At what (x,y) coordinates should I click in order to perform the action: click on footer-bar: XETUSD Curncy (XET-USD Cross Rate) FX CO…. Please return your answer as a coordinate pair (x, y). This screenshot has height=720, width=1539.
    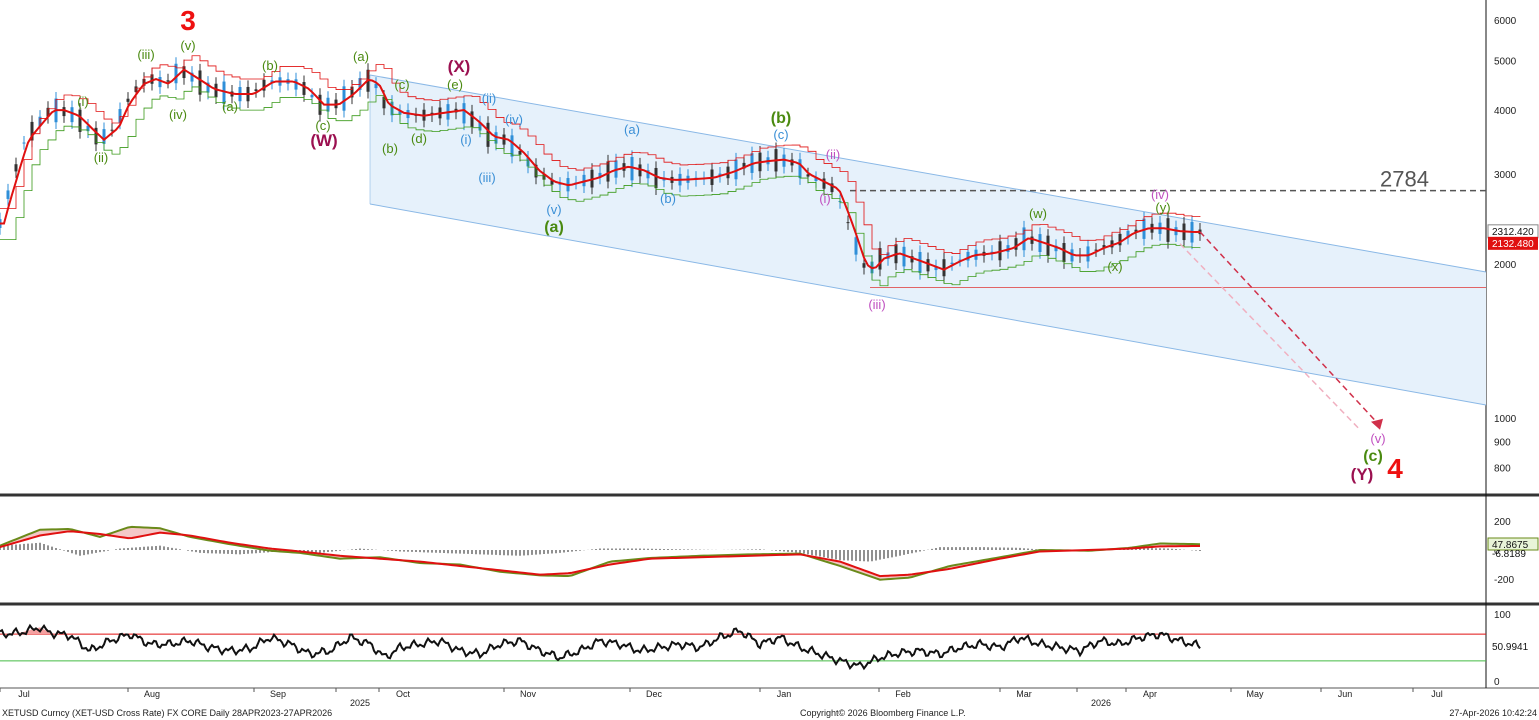
    Looking at the image, I should click on (769, 714).